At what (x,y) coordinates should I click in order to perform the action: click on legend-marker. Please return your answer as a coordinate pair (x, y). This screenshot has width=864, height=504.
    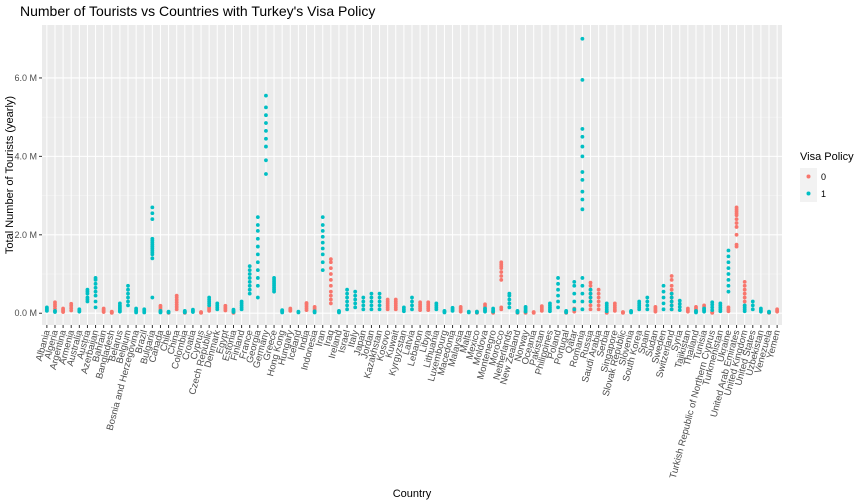
    Looking at the image, I should click on (809, 194).